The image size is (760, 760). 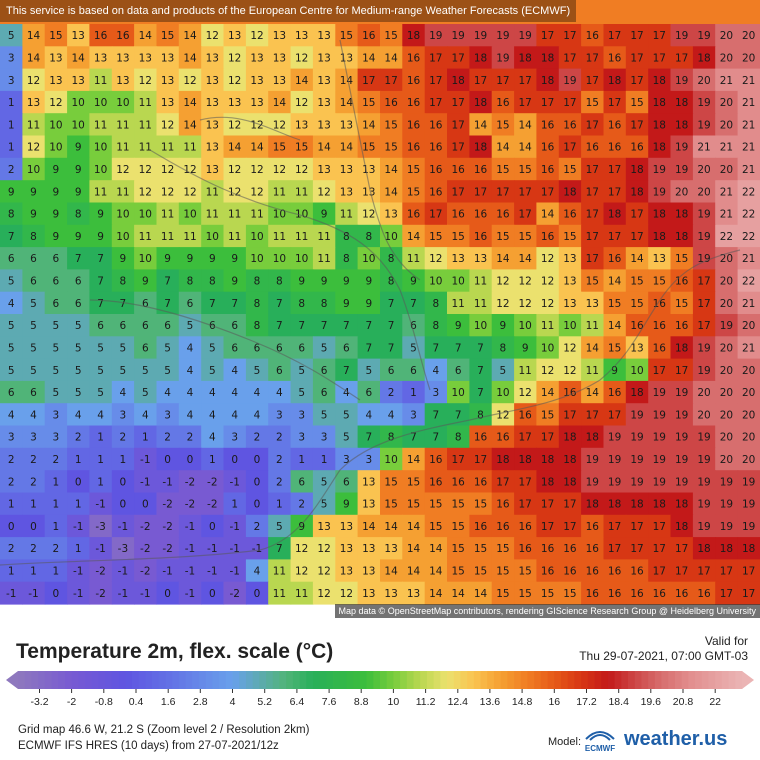 I want to click on temperature-value: 19, so click(x=614, y=482).